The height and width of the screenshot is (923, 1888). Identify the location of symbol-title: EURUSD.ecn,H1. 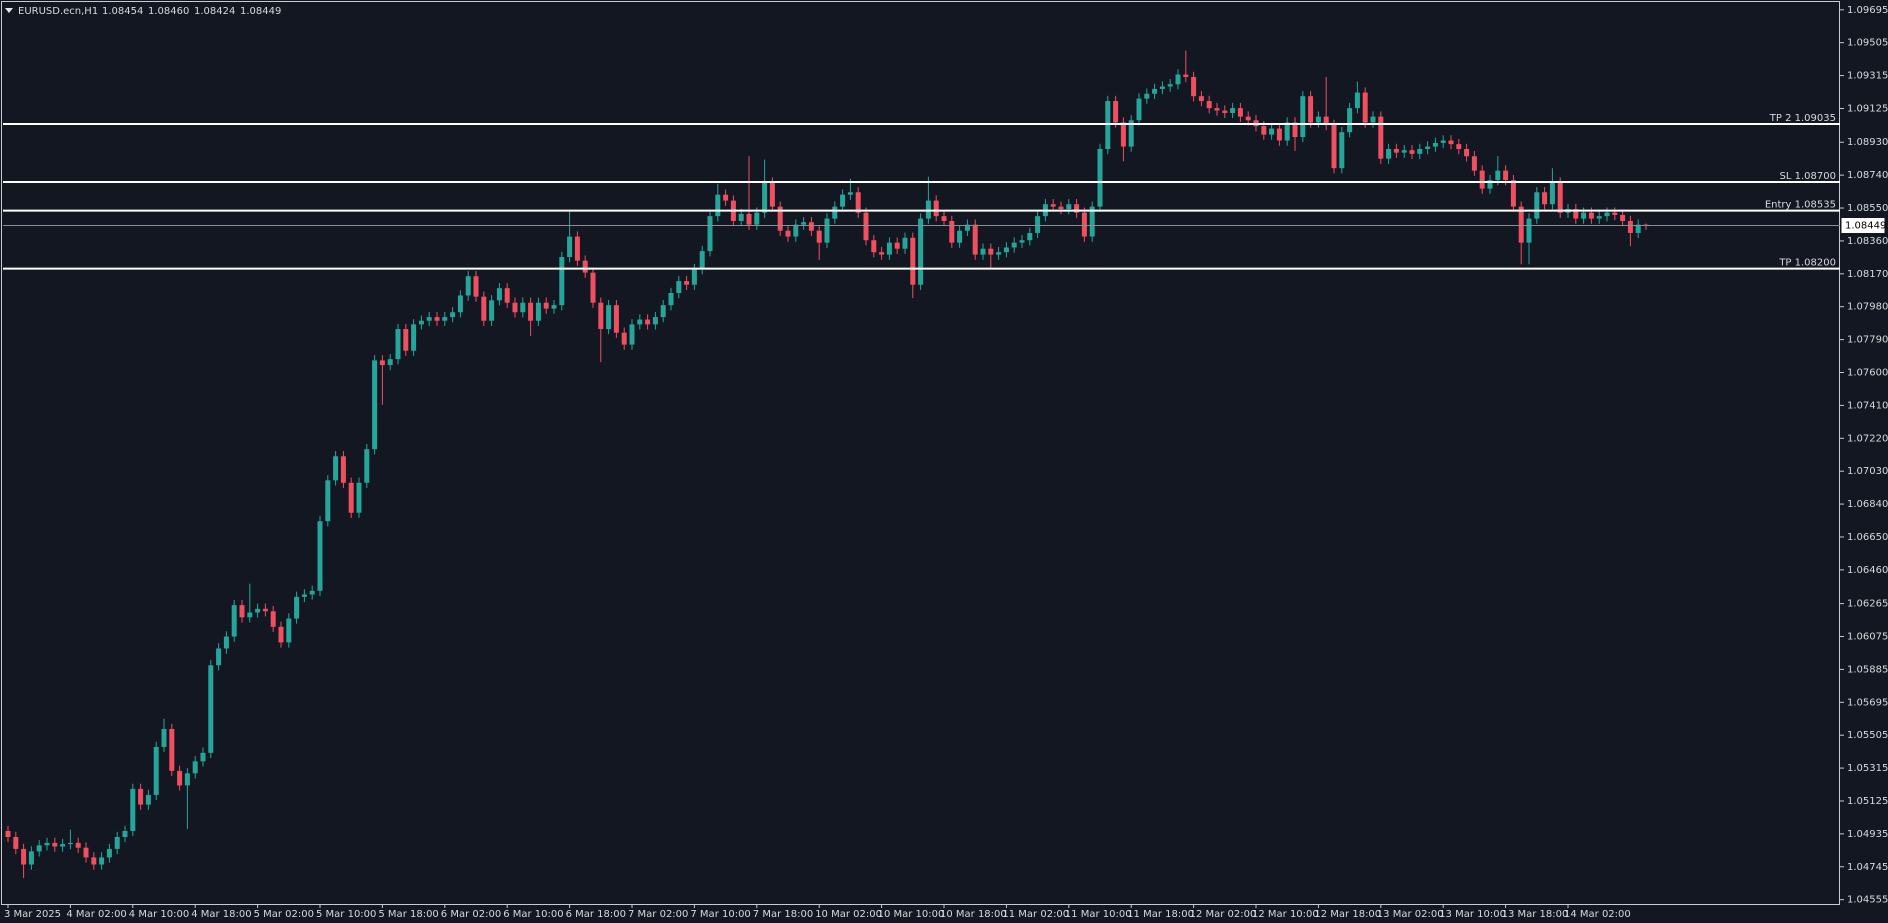
(58, 11).